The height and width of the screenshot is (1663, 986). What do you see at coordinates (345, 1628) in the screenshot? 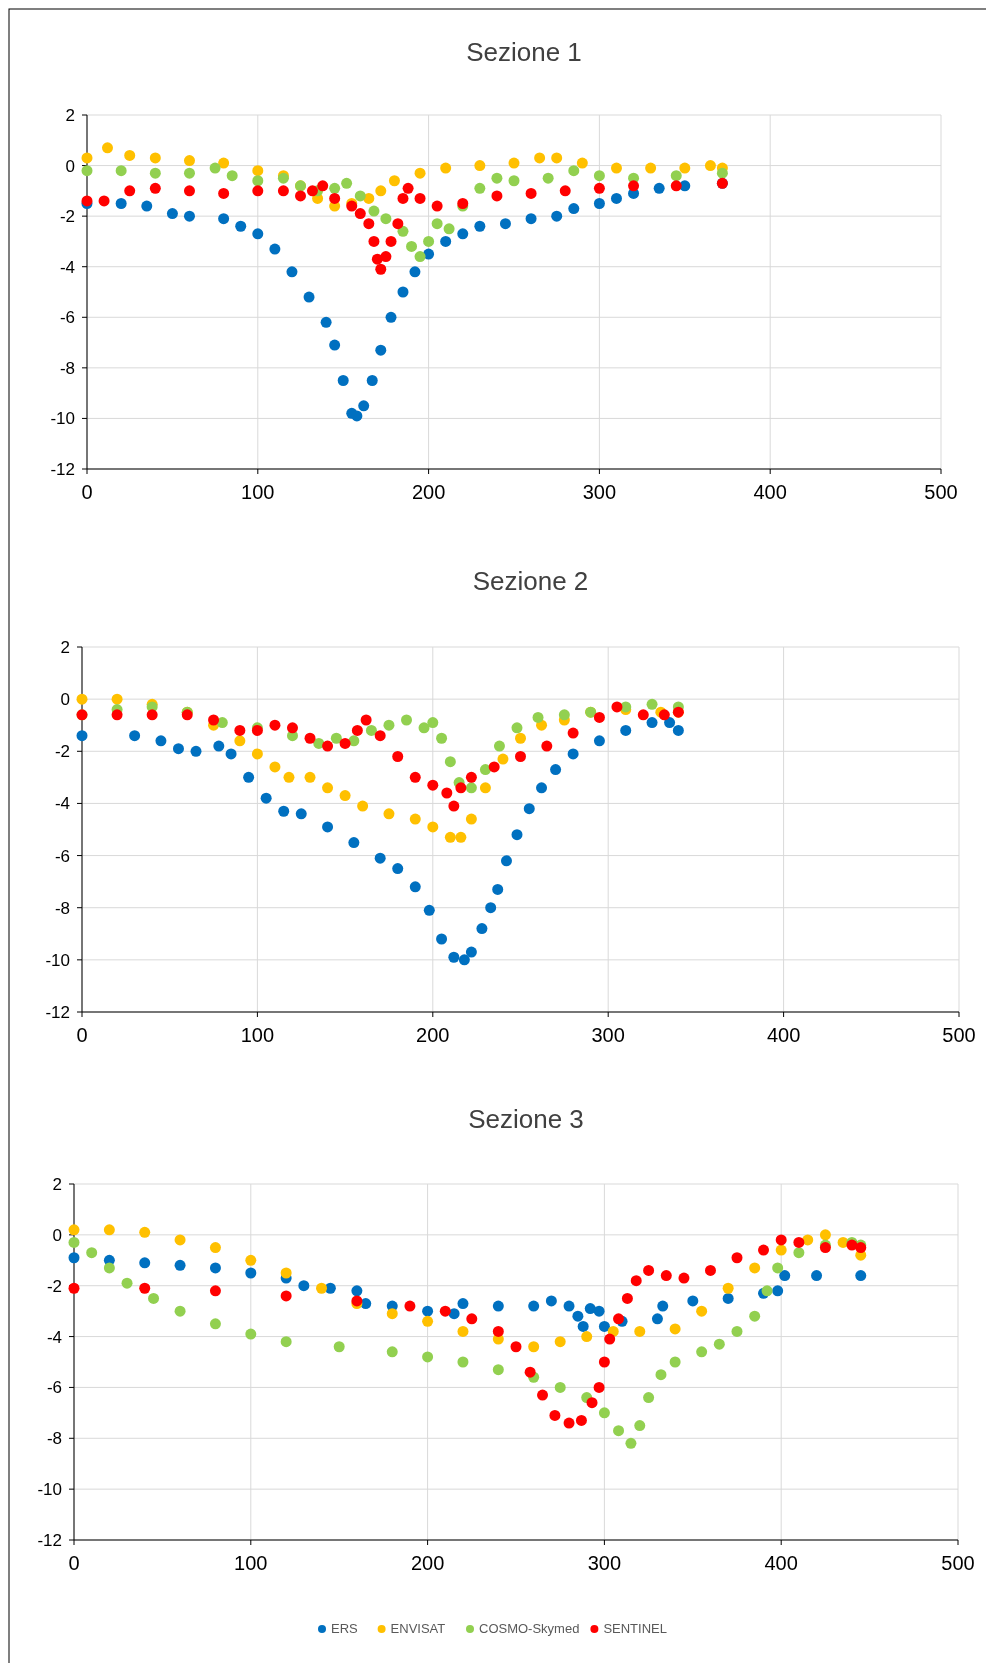
I see `legend-label: ERS` at bounding box center [345, 1628].